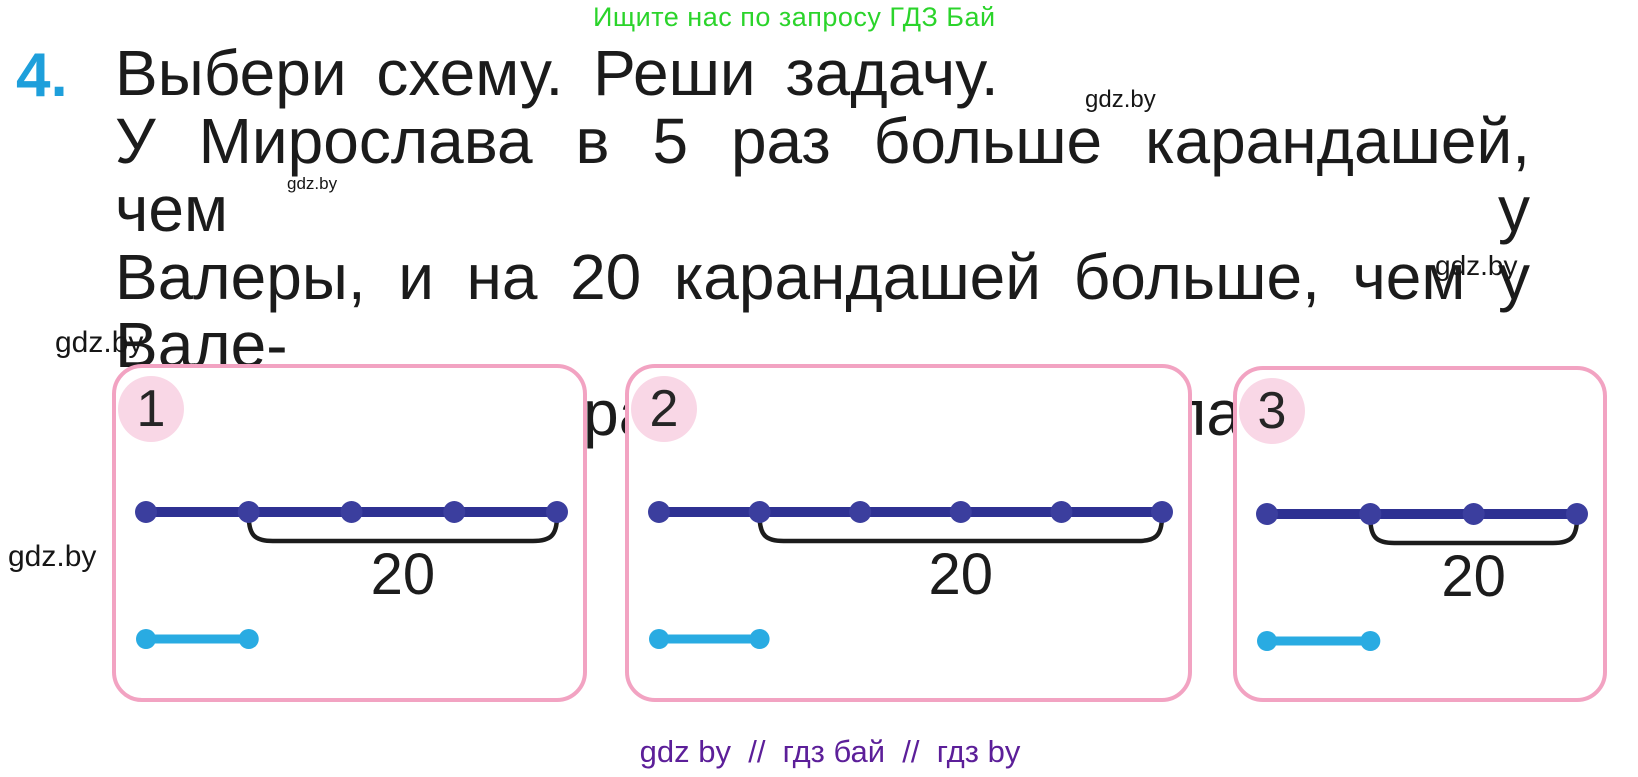 The image size is (1638, 777). Describe the element at coordinates (151, 409) in the screenshot. I see `scheme-number-badge: 1` at that location.